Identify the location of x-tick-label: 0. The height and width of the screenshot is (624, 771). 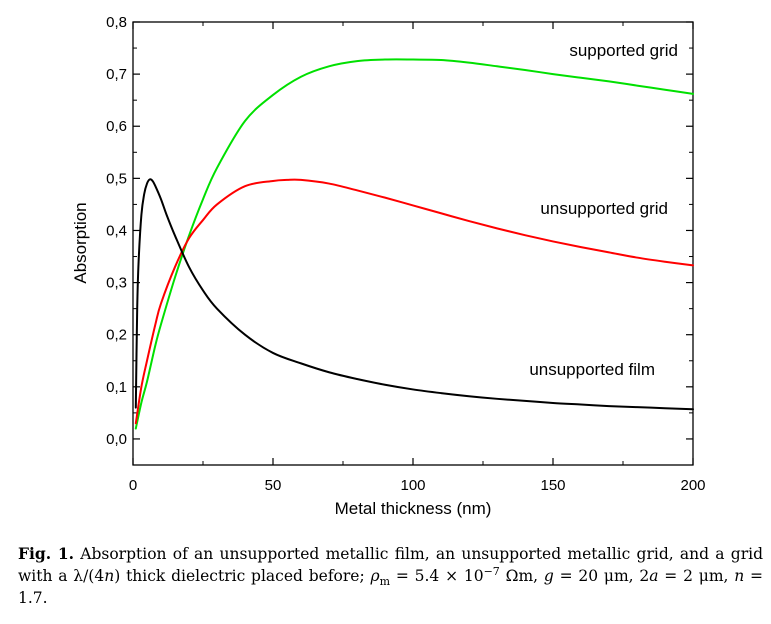
(133, 485).